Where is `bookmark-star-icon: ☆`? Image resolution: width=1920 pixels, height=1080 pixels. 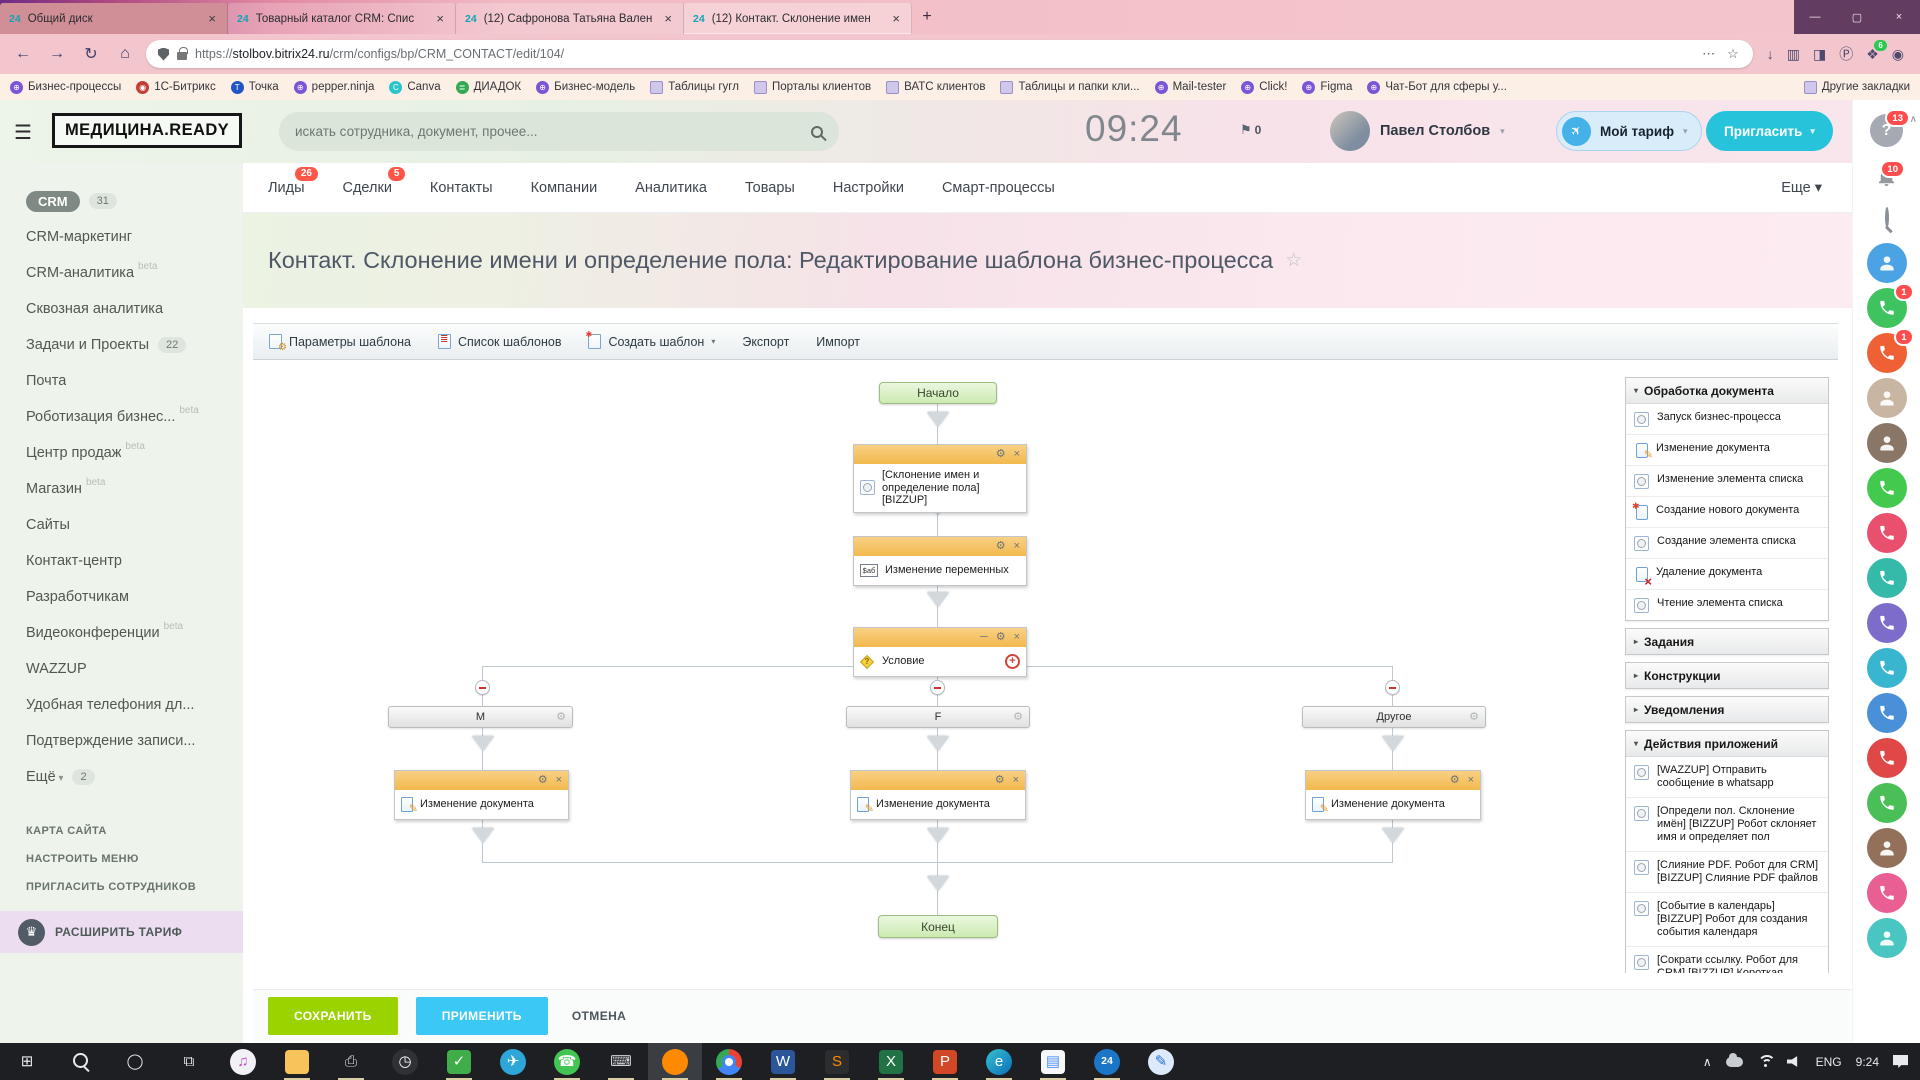 bookmark-star-icon: ☆ is located at coordinates (1733, 53).